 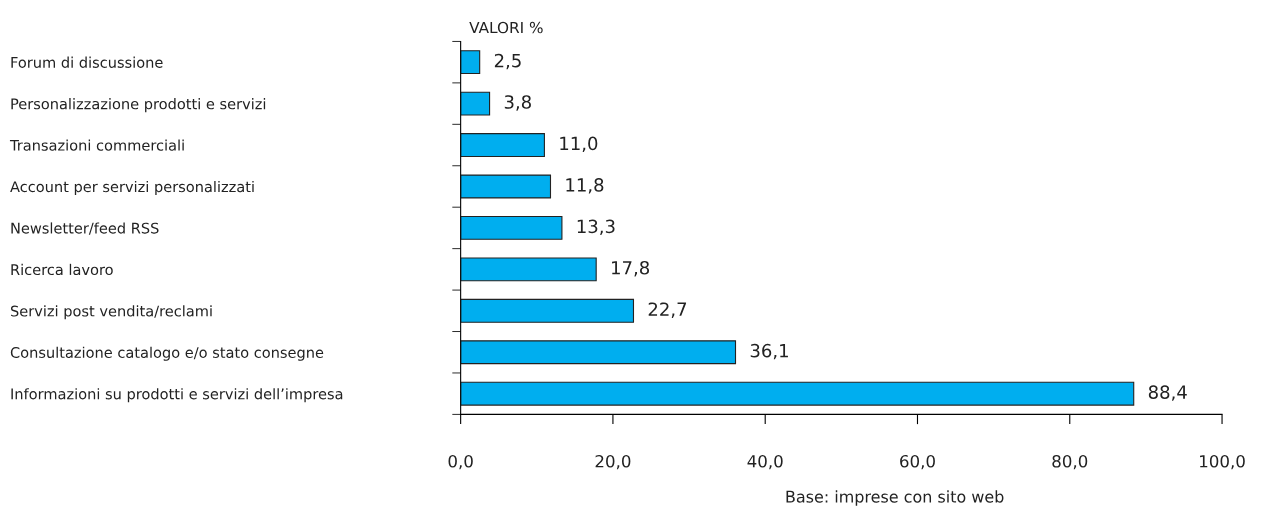 I want to click on y-tick-label: Forum di discussione, so click(x=87, y=62).